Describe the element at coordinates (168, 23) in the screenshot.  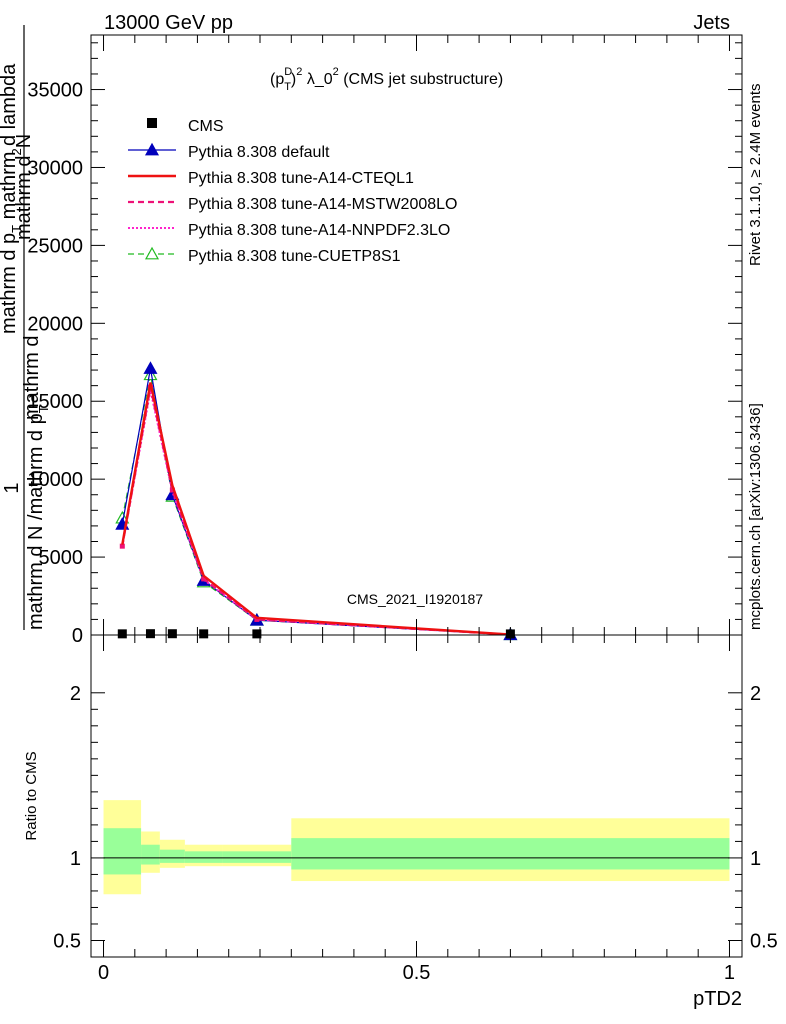
I see `header-left: 13000 GeV pp` at that location.